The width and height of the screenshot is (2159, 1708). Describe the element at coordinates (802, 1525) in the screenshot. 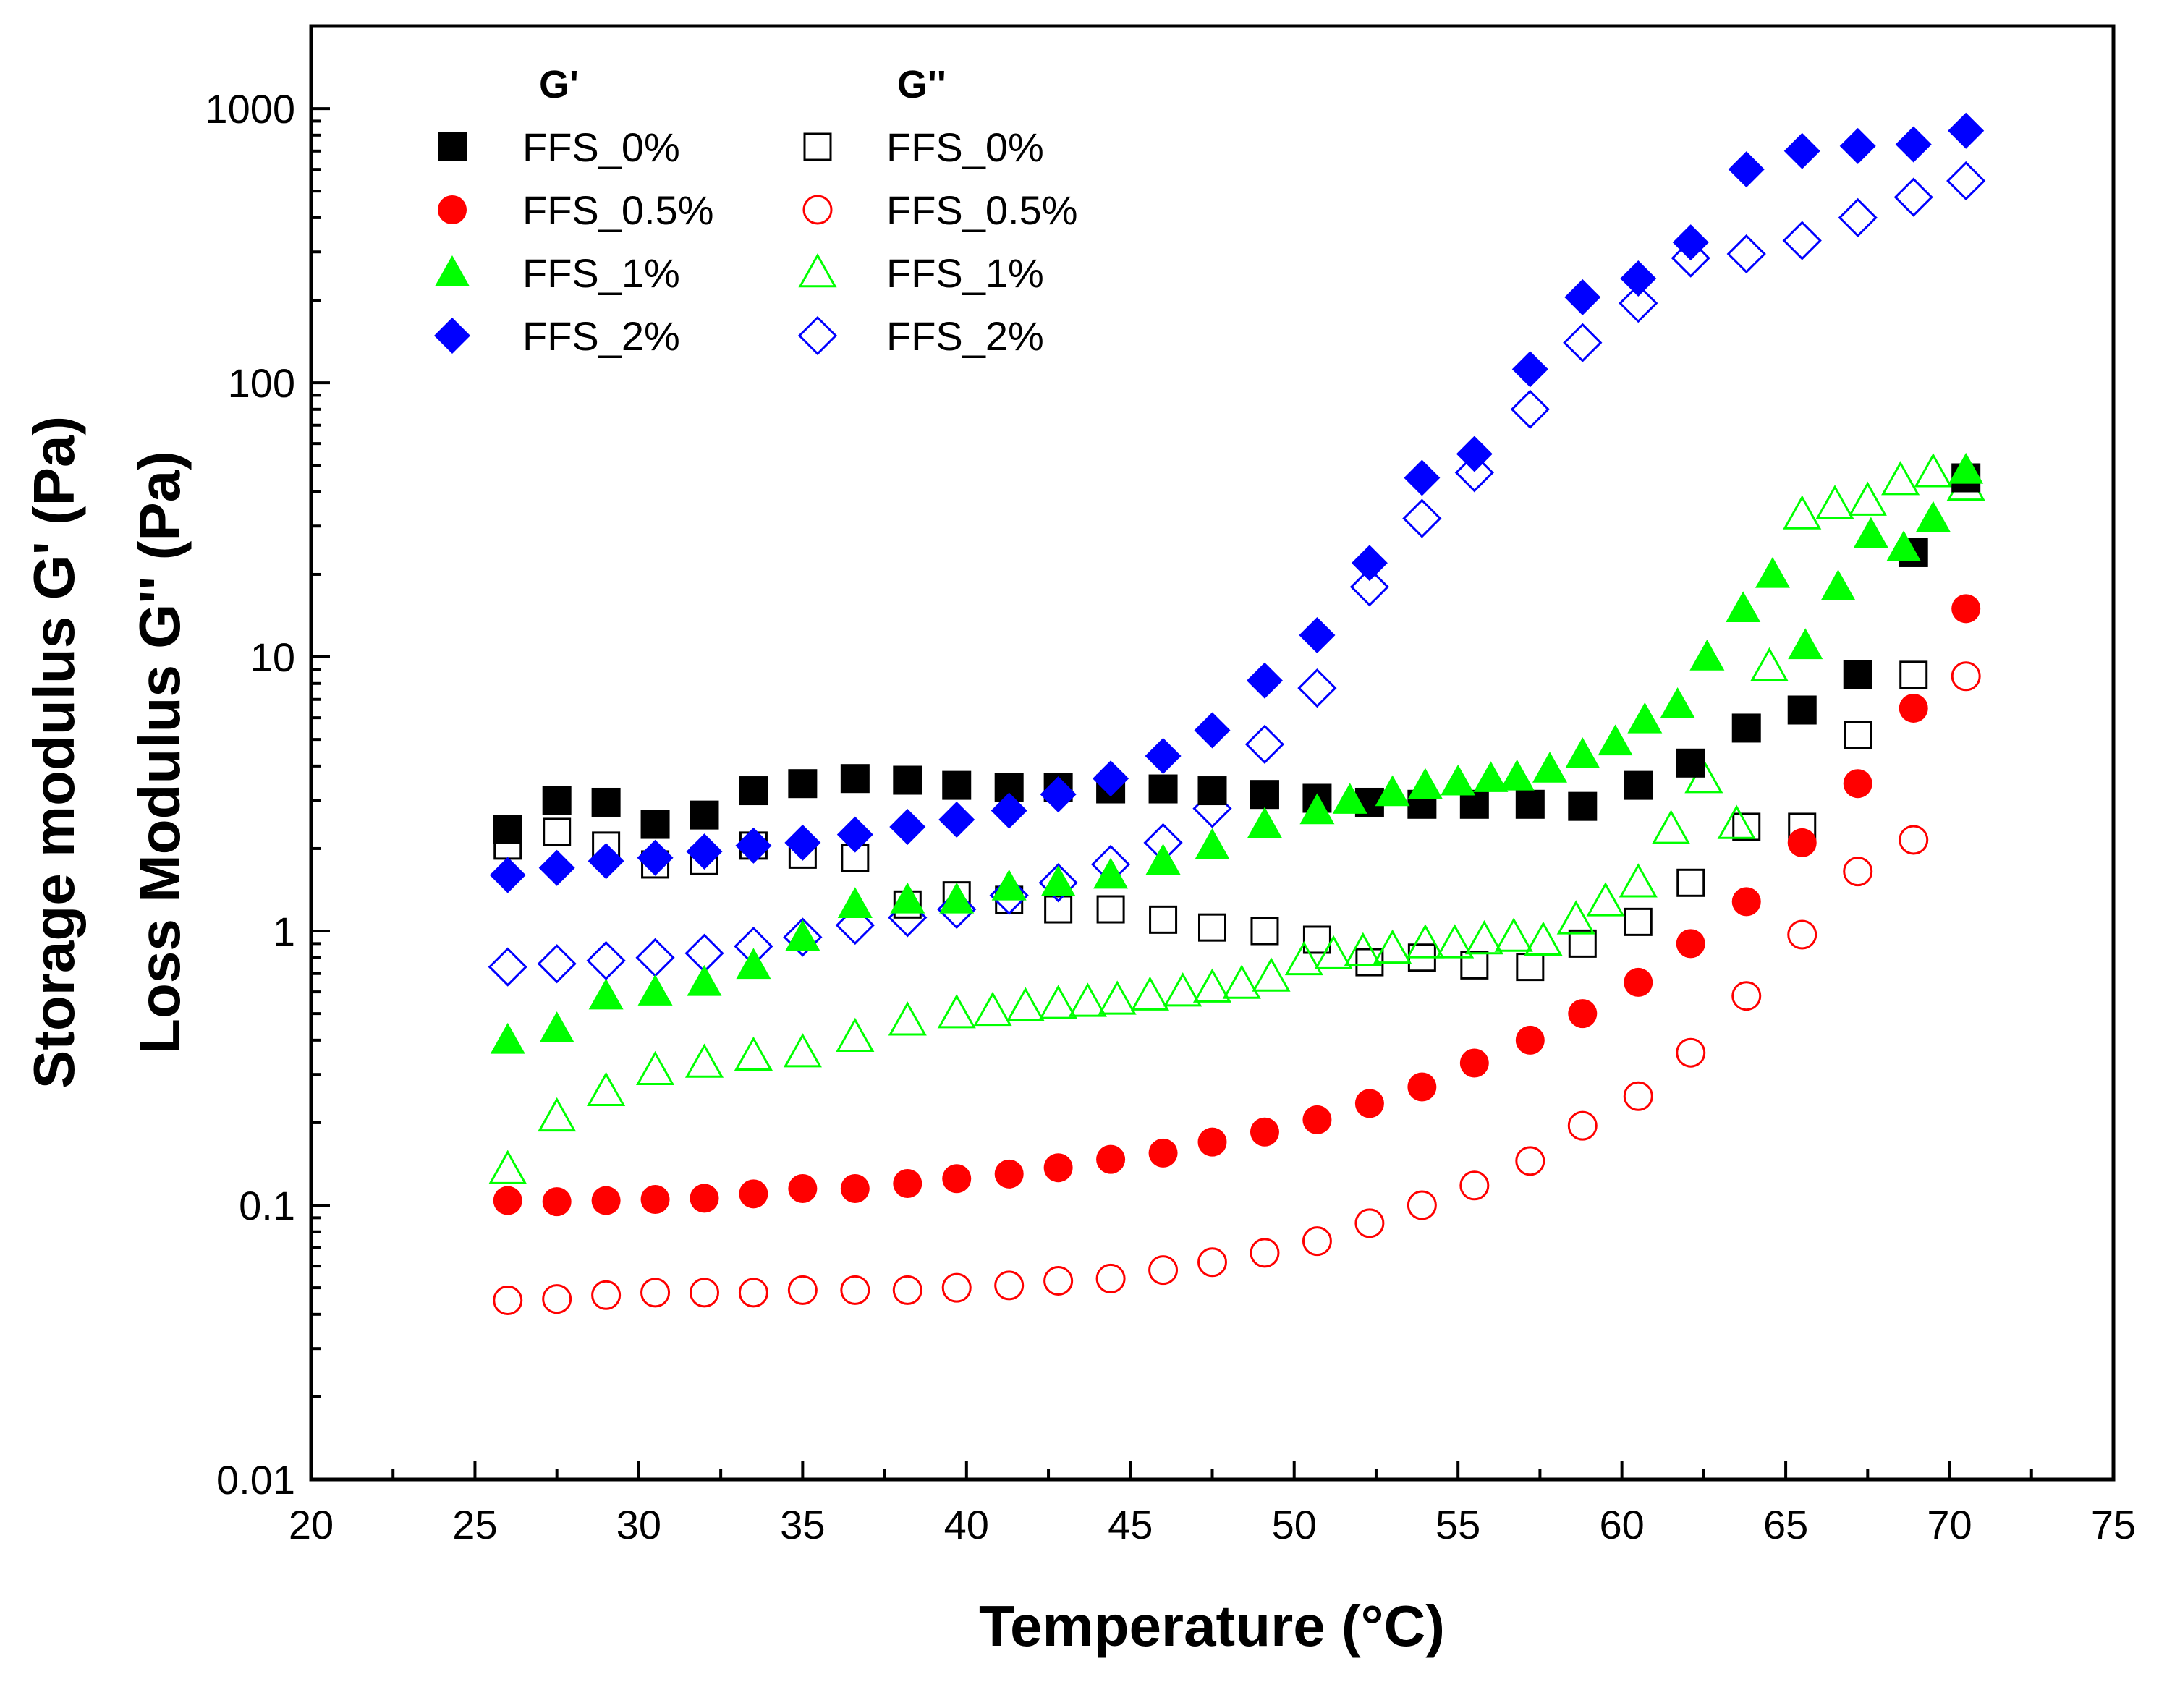

I see `x-tick-label: 35` at that location.